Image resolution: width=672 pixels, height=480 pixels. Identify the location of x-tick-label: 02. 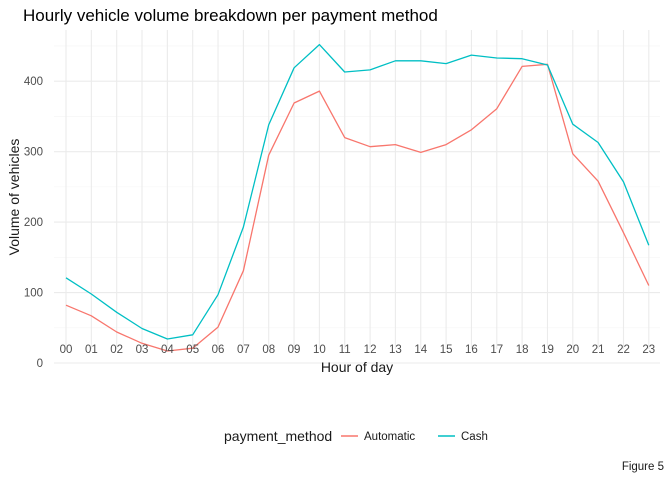
(116, 350).